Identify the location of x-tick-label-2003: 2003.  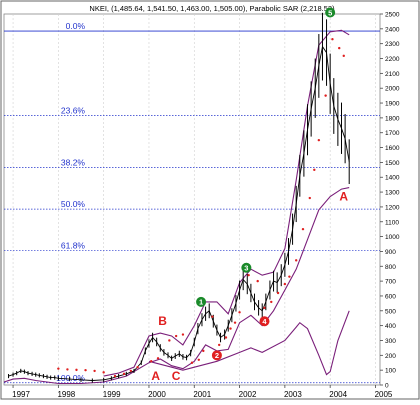
(293, 394).